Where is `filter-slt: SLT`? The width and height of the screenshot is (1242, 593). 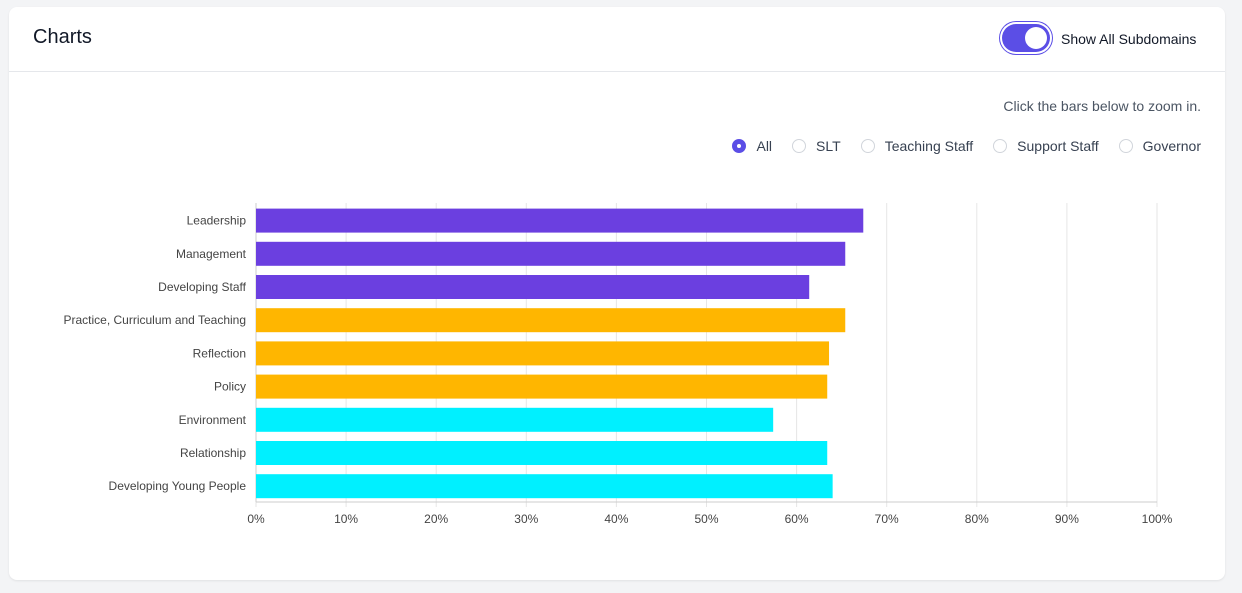 filter-slt: SLT is located at coordinates (816, 146).